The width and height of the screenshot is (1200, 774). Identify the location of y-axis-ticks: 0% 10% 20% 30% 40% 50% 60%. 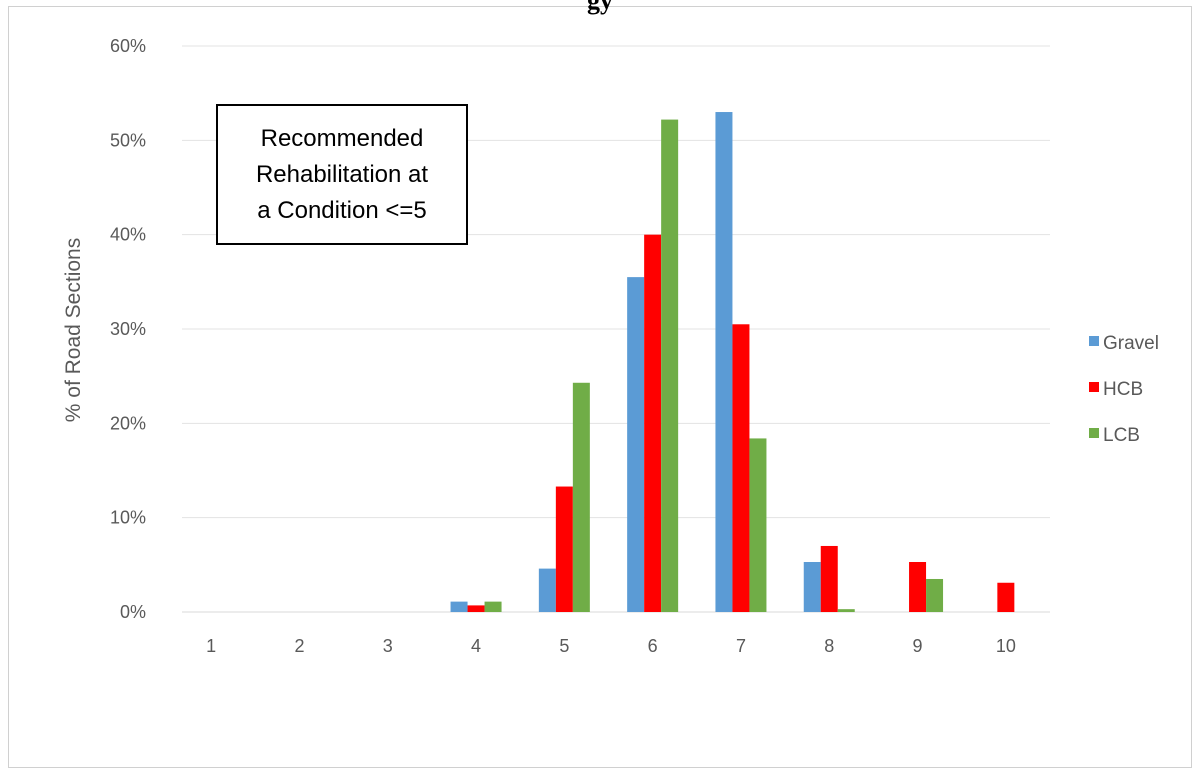
(128, 329).